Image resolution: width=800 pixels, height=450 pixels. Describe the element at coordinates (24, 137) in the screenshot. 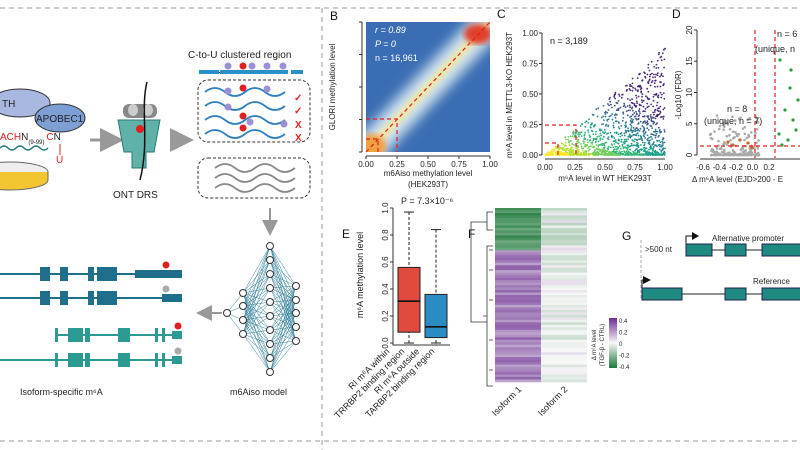

I see `motif-n: N` at that location.